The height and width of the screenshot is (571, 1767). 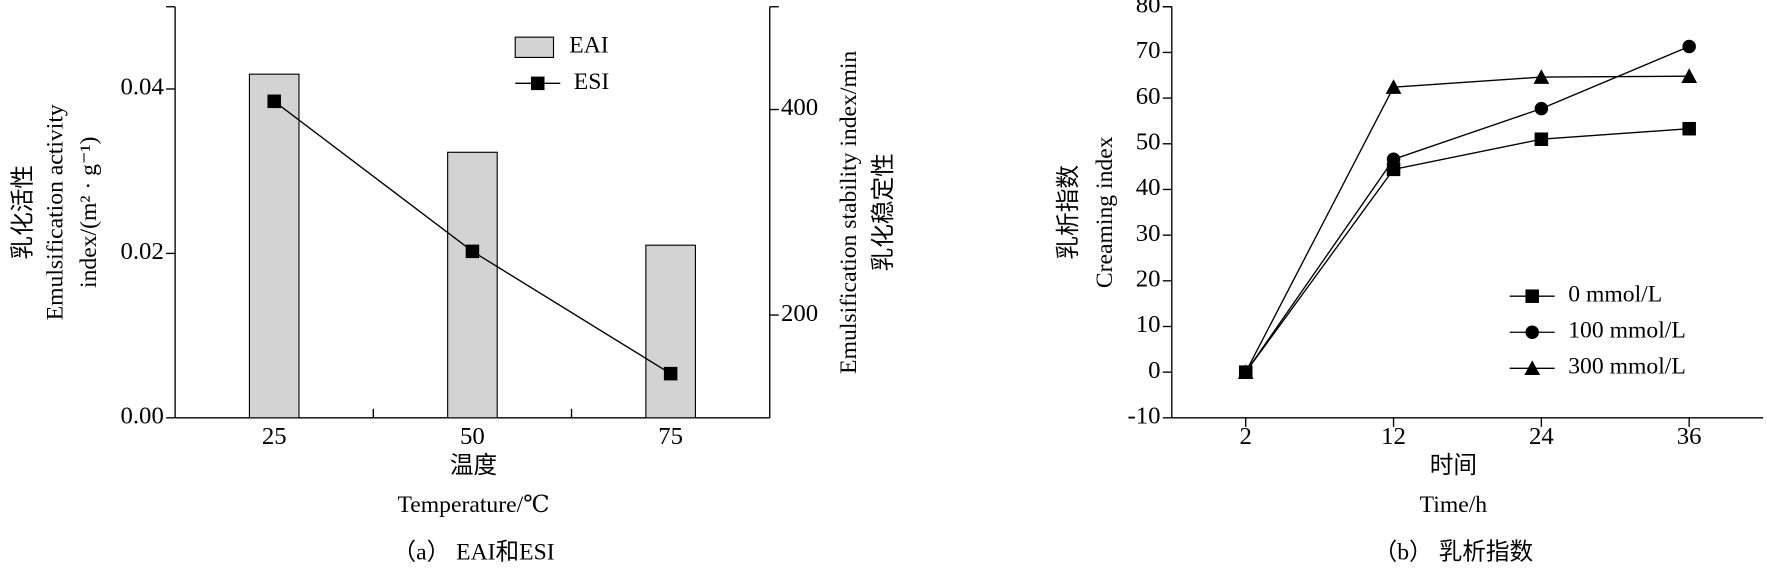 What do you see at coordinates (89, 212) in the screenshot?
I see `y-axis-label: index/(m² · g⁻¹)` at bounding box center [89, 212].